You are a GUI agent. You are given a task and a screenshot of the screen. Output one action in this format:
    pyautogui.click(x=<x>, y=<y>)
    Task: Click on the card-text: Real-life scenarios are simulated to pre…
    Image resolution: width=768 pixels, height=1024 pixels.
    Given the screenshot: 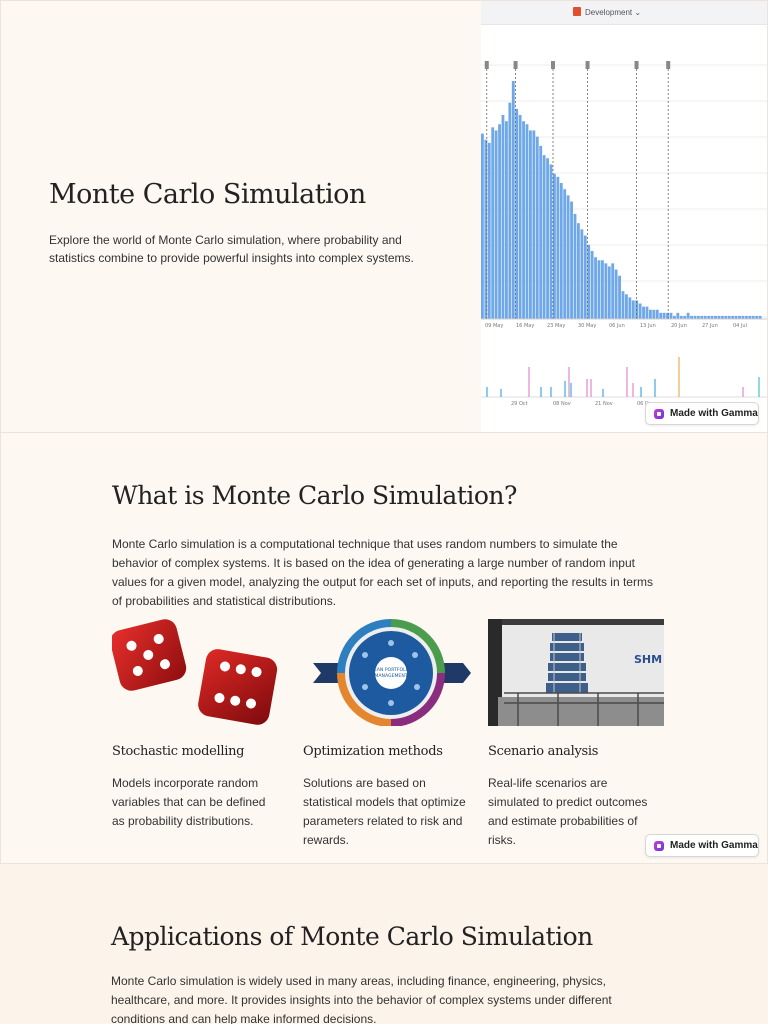 What is the action you would take?
    pyautogui.click(x=568, y=811)
    